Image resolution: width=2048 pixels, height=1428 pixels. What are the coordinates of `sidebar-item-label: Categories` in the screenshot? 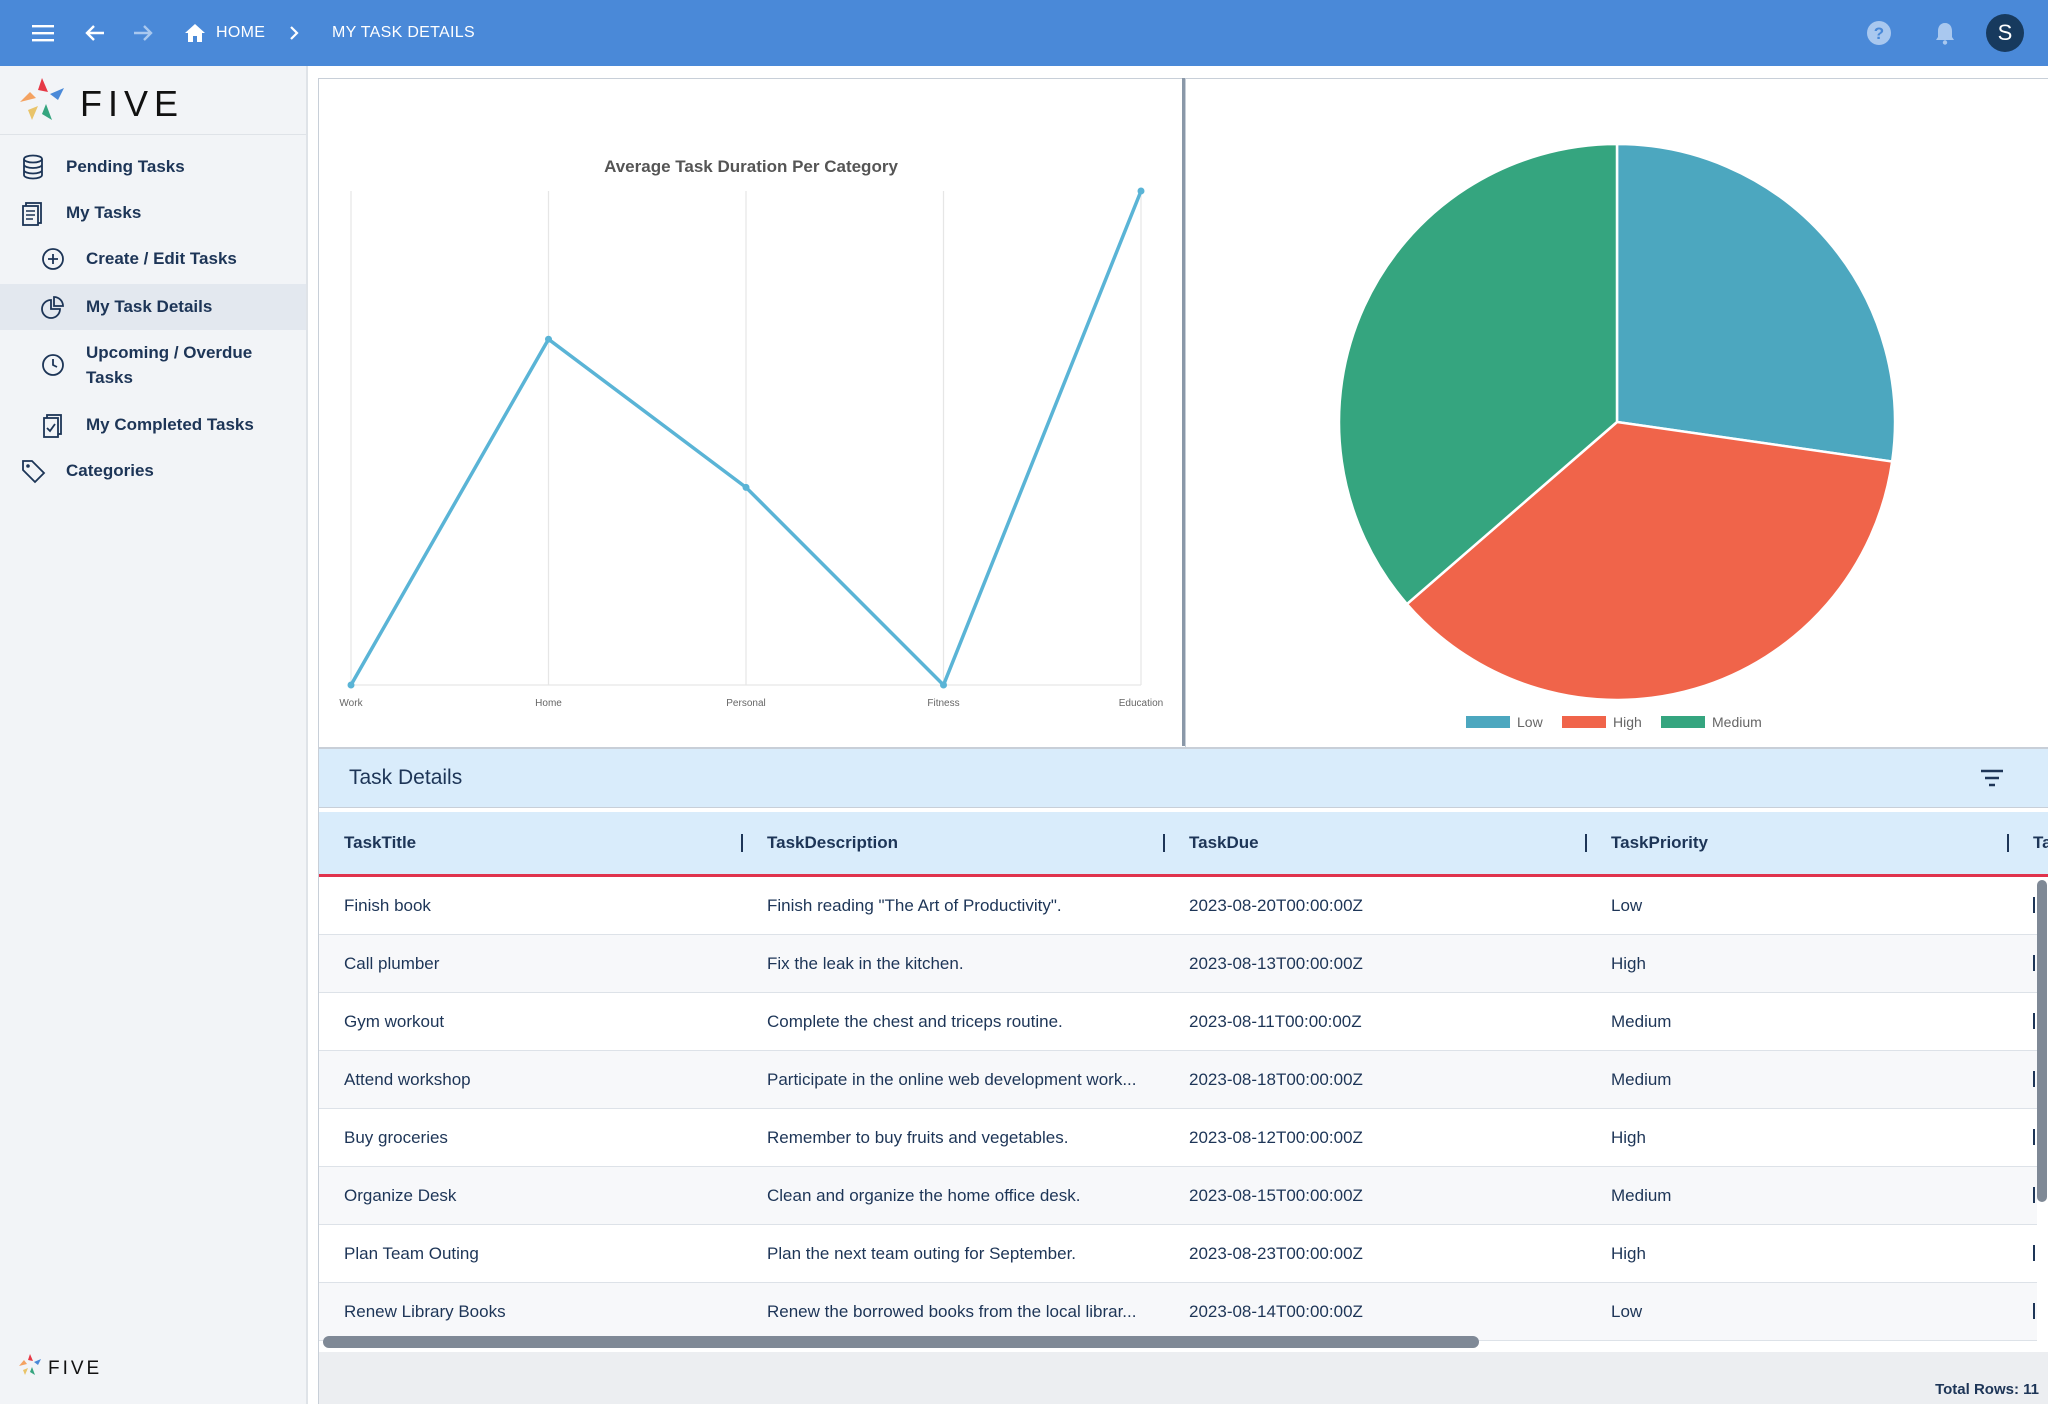 It's located at (110, 470).